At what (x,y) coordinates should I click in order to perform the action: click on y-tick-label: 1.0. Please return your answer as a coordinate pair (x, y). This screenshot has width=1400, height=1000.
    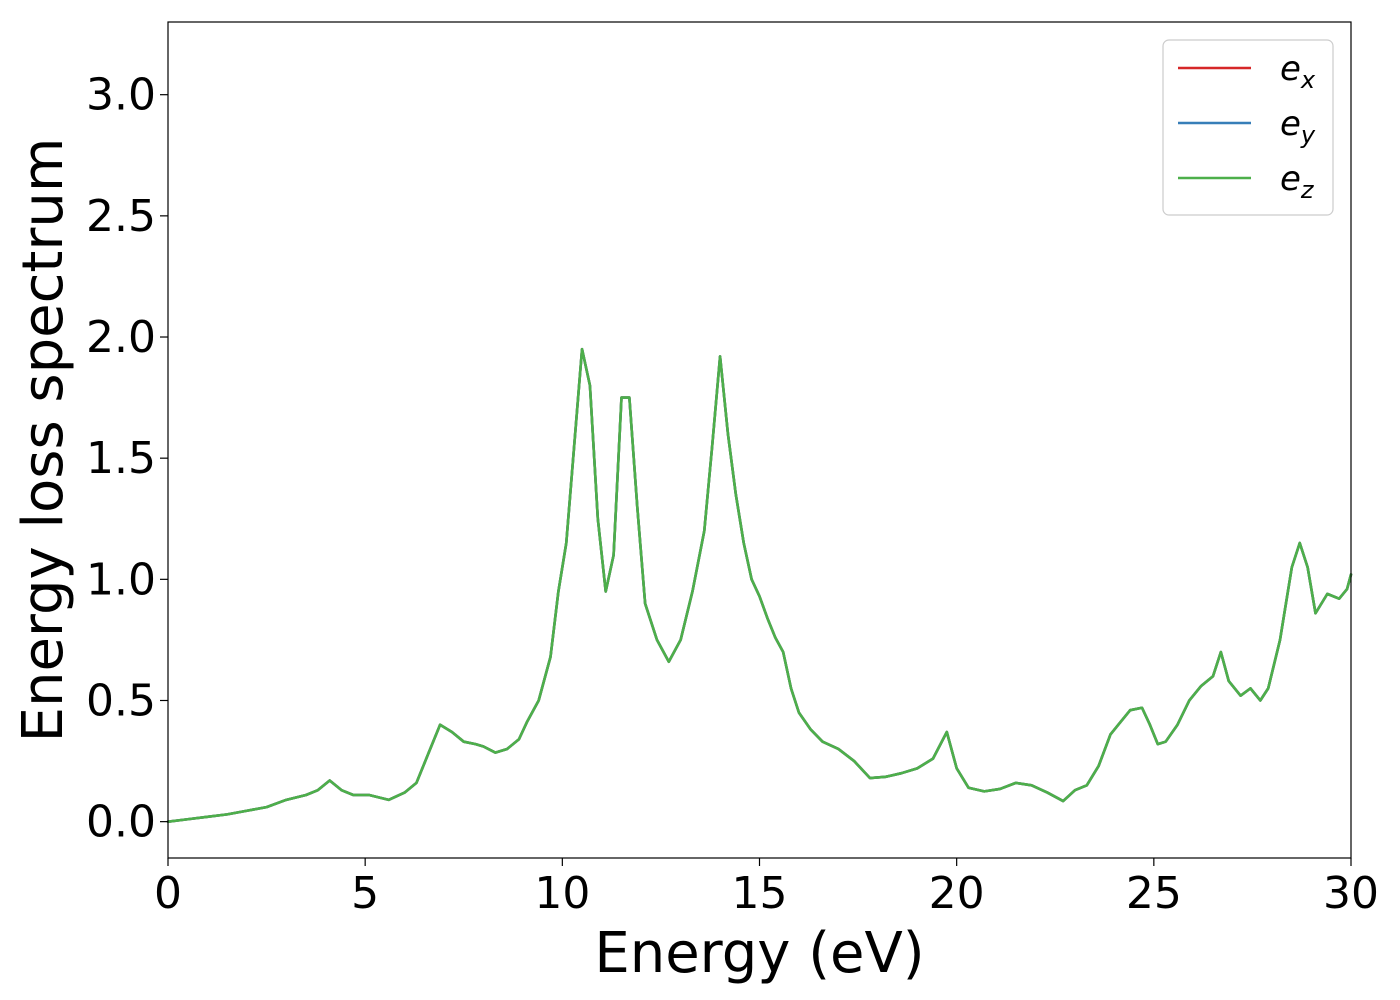
    Looking at the image, I should click on (121, 579).